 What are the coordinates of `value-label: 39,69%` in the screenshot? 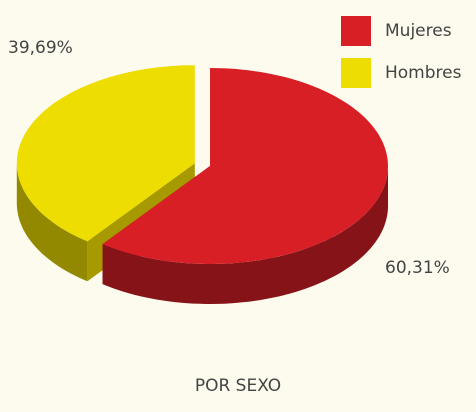 It's located at (40, 48).